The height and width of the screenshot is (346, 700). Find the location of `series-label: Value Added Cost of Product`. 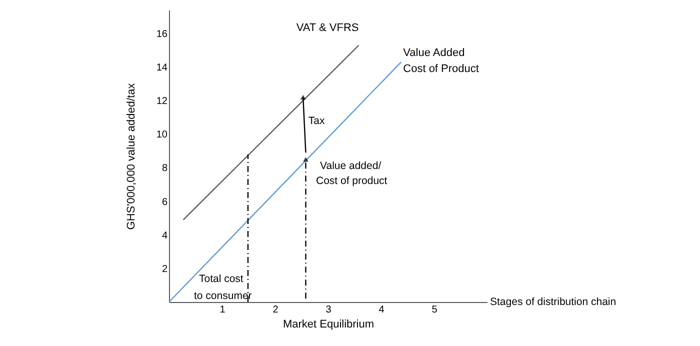

series-label: Value Added Cost of Product is located at coordinates (441, 61).